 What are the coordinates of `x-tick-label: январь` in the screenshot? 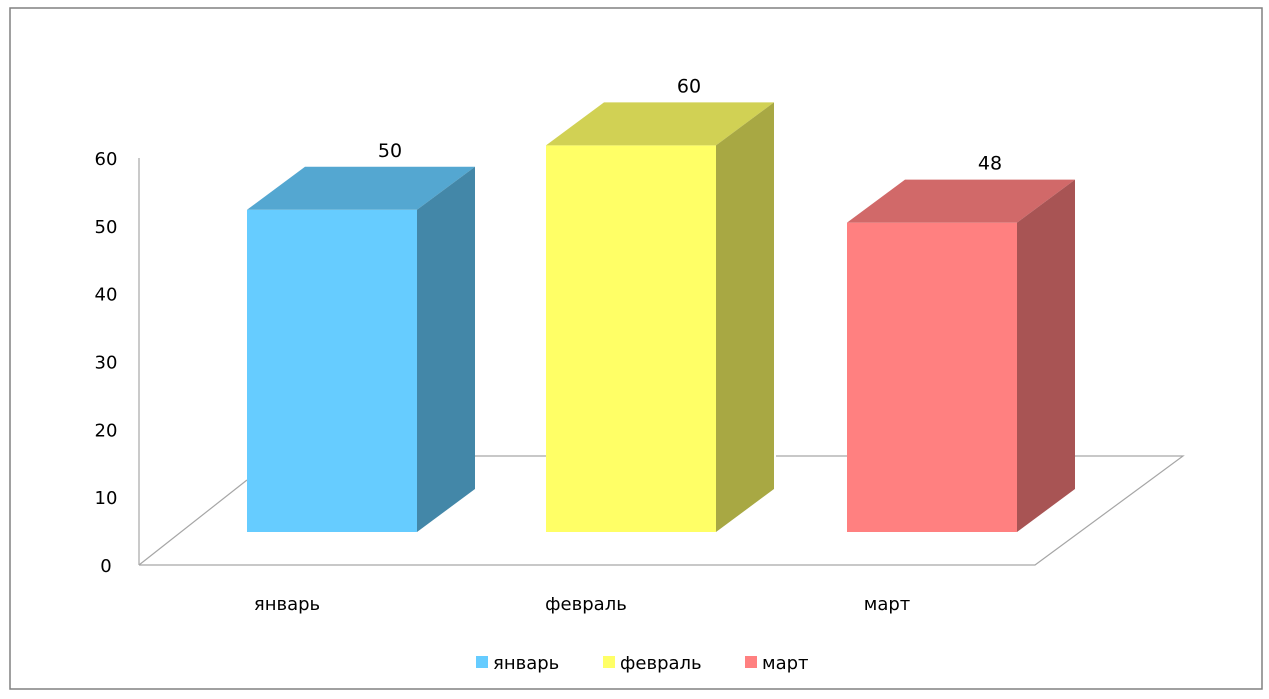 It's located at (287, 604).